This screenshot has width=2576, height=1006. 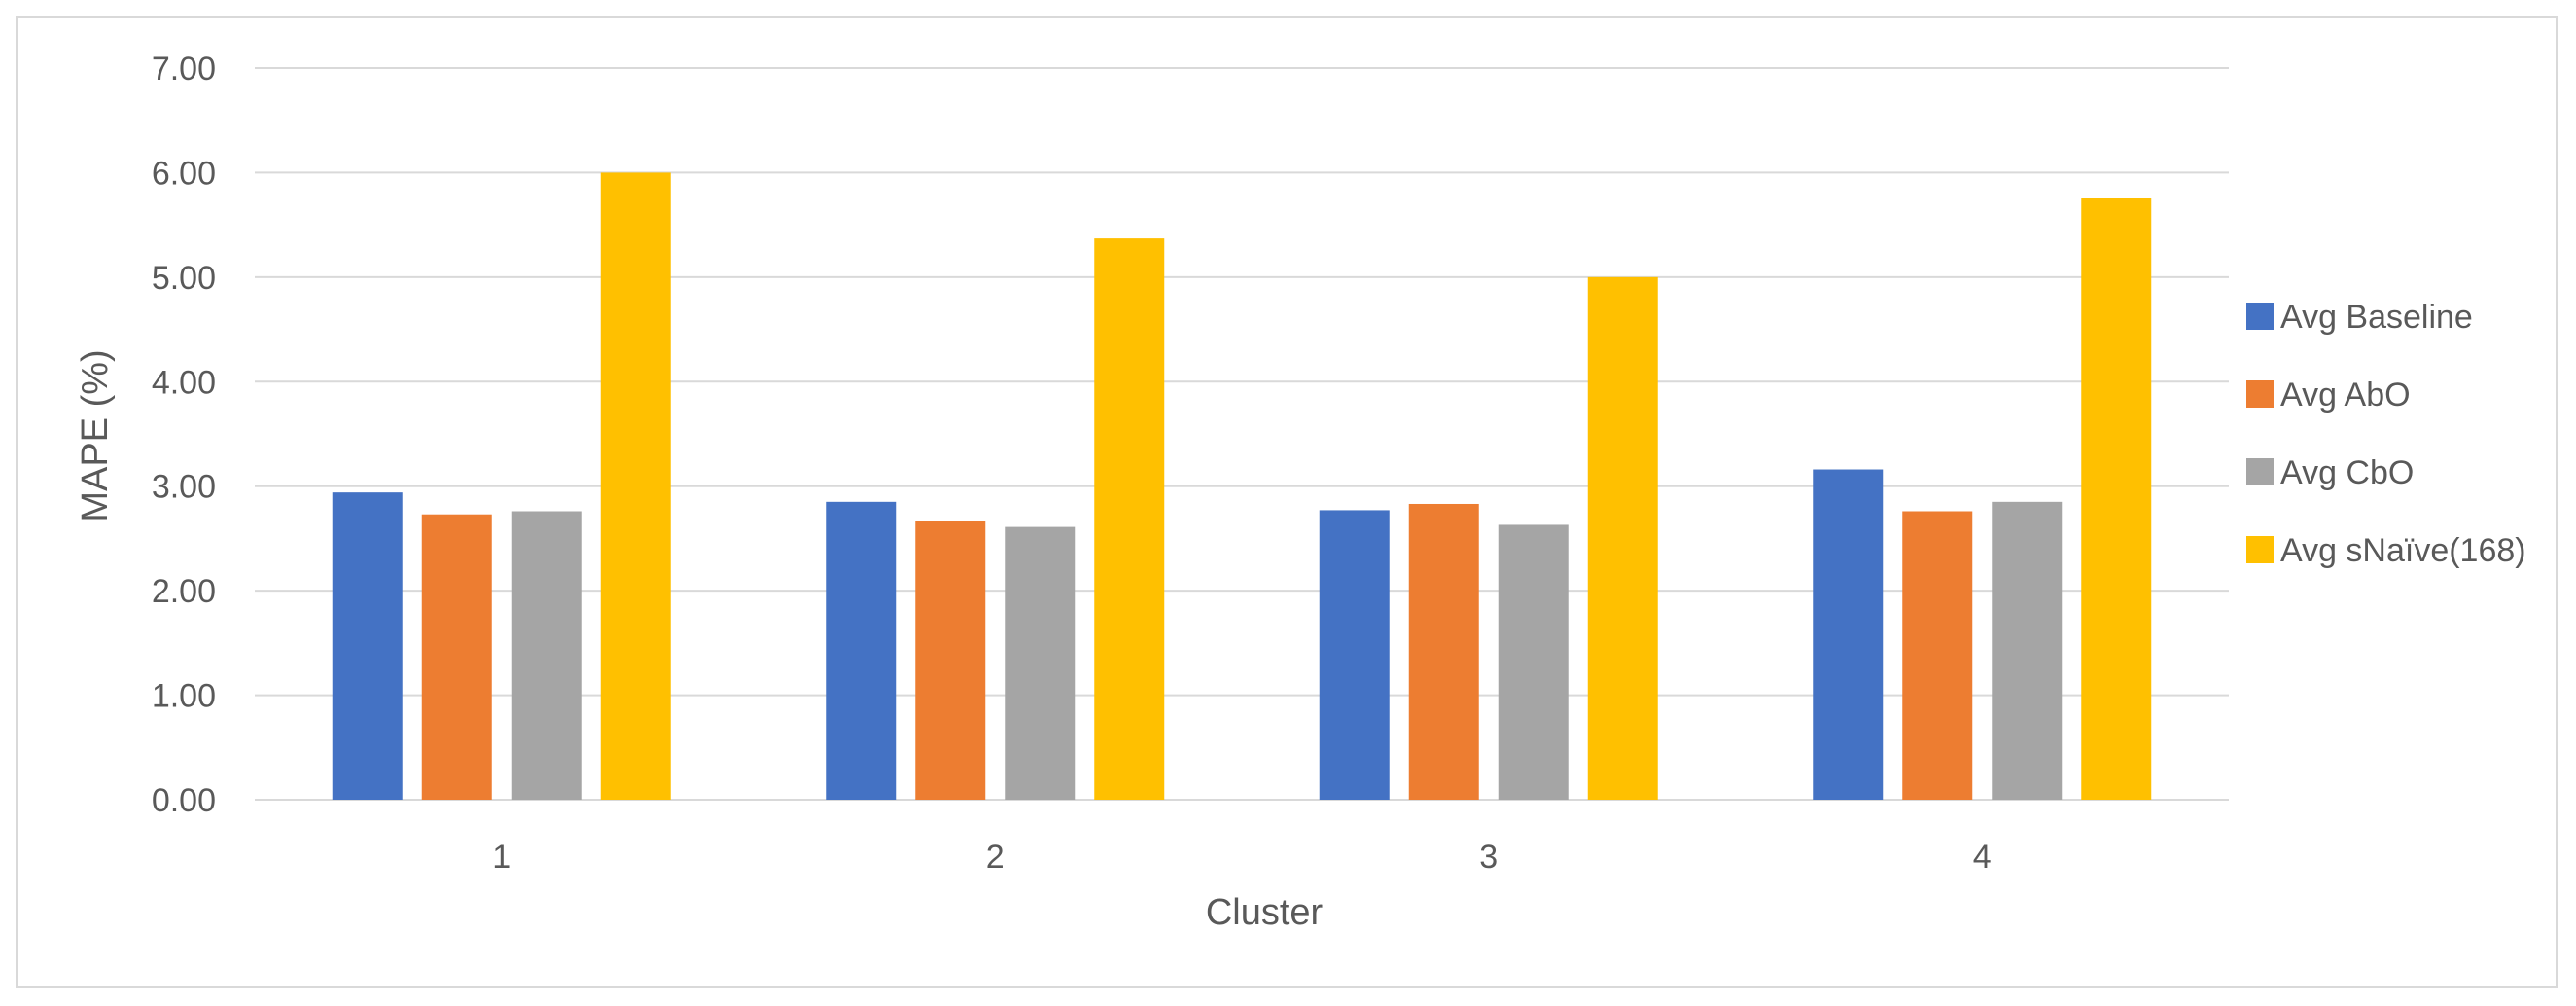 I want to click on bar-avg-sna-ve-168--cluster-2, so click(x=1130, y=519).